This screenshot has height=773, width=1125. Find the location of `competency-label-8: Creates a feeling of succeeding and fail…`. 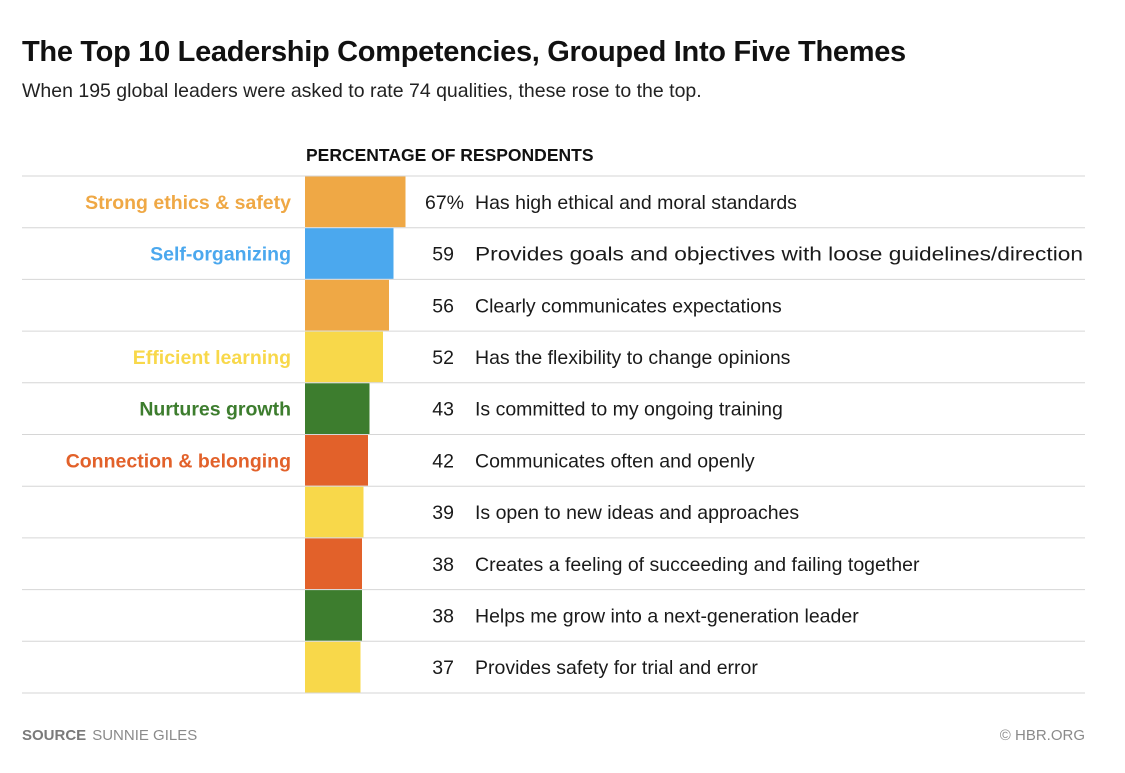

competency-label-8: Creates a feeling of succeeding and fail… is located at coordinates (697, 565).